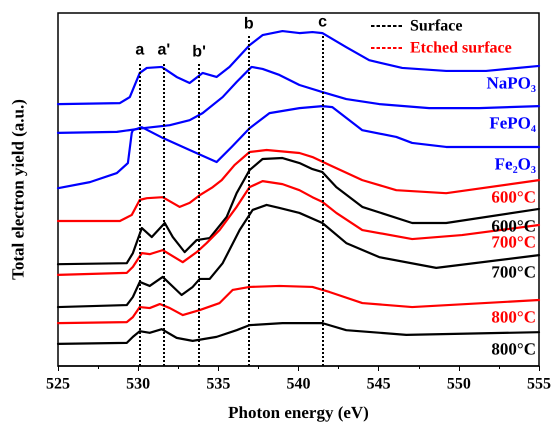 Image resolution: width=554 pixels, height=431 pixels. I want to click on x-tick-label: 550, so click(458, 384).